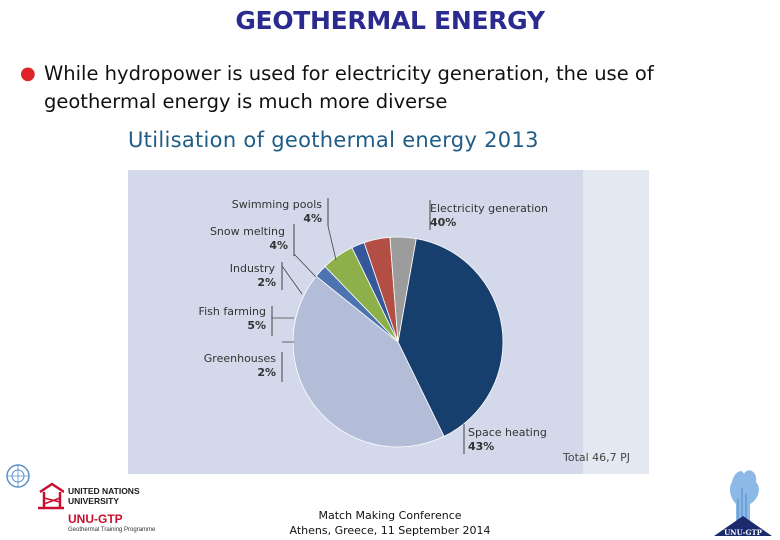  What do you see at coordinates (368, 361) in the screenshot?
I see `pie-slice-space-heating` at bounding box center [368, 361].